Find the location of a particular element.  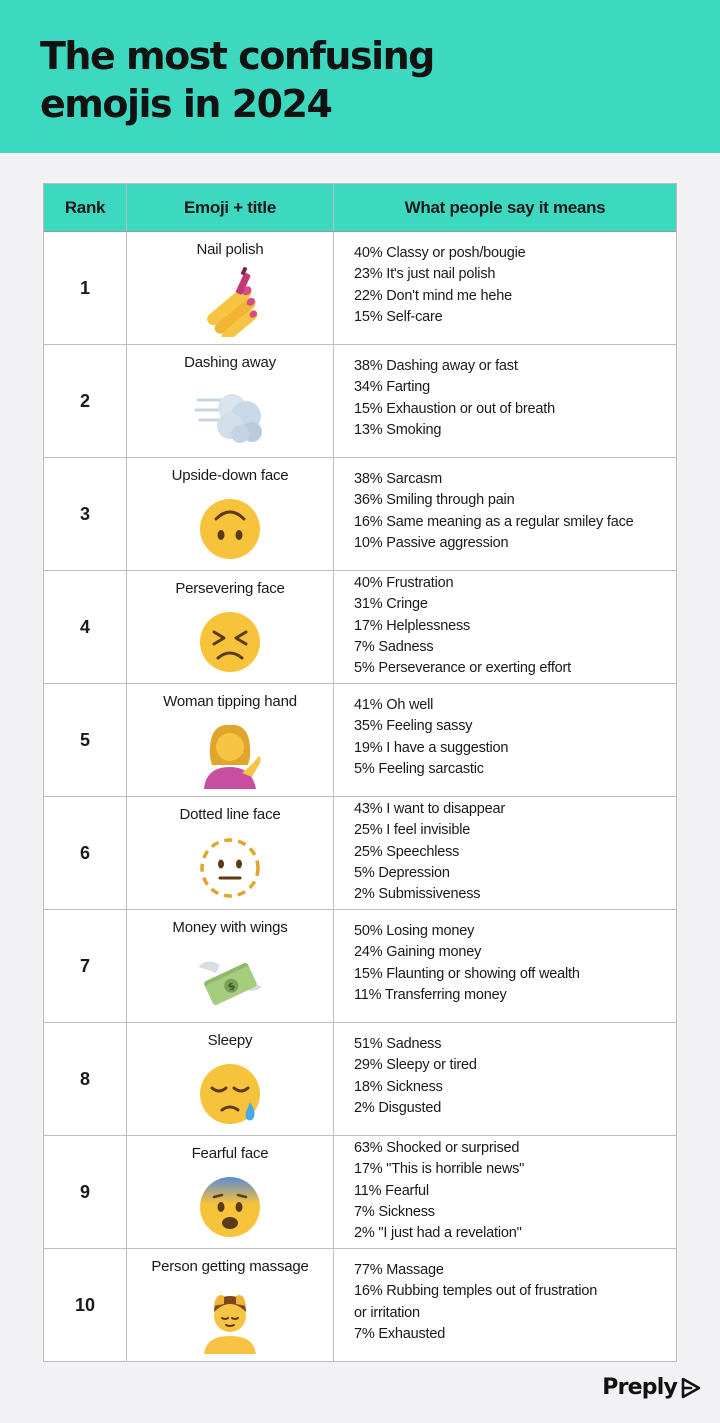

title-line-2: emojis in 2024 is located at coordinates (186, 104).